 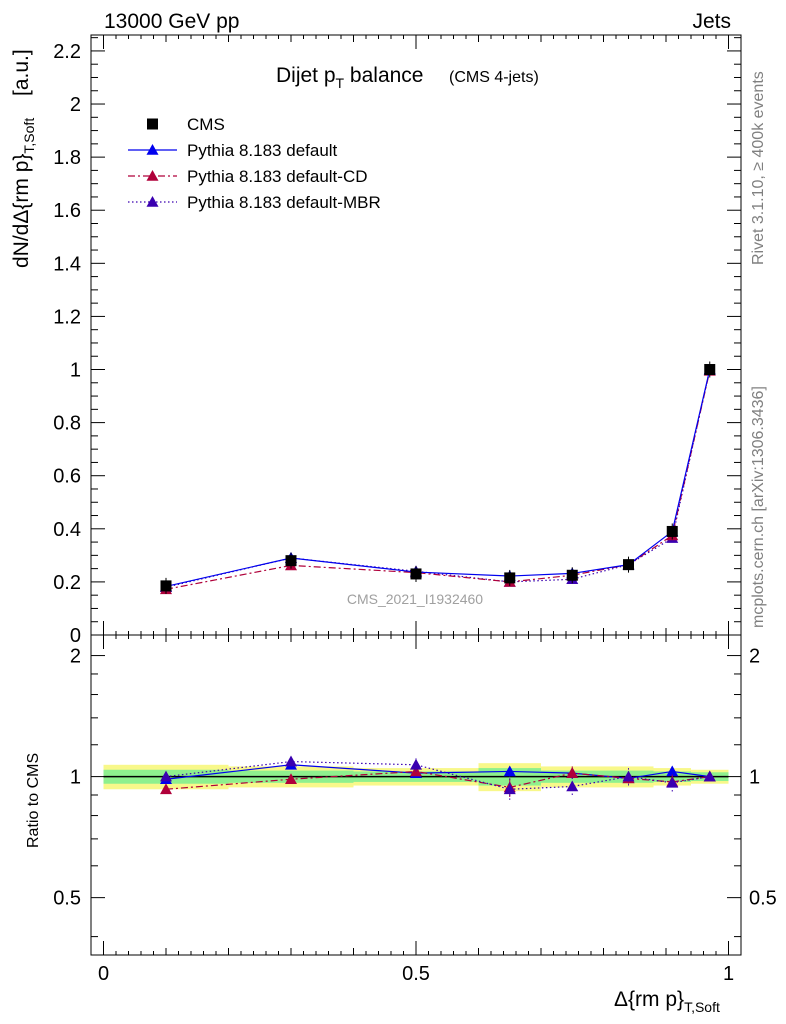 What do you see at coordinates (67, 530) in the screenshot?
I see `y-tick-label: 0.4` at bounding box center [67, 530].